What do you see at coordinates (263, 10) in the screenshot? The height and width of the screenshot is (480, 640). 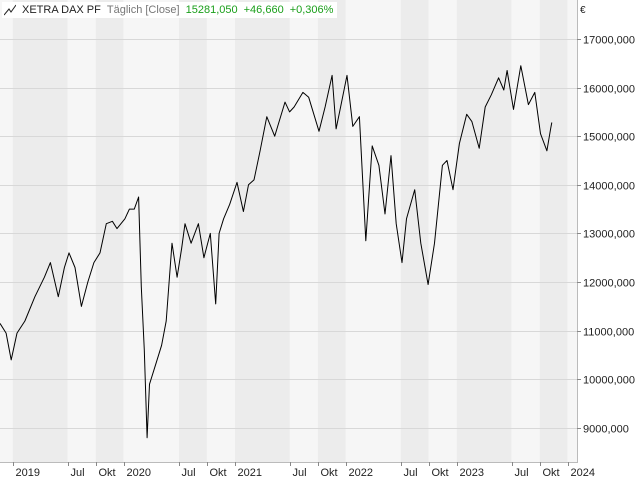 I see `change-absolute: +46,660` at bounding box center [263, 10].